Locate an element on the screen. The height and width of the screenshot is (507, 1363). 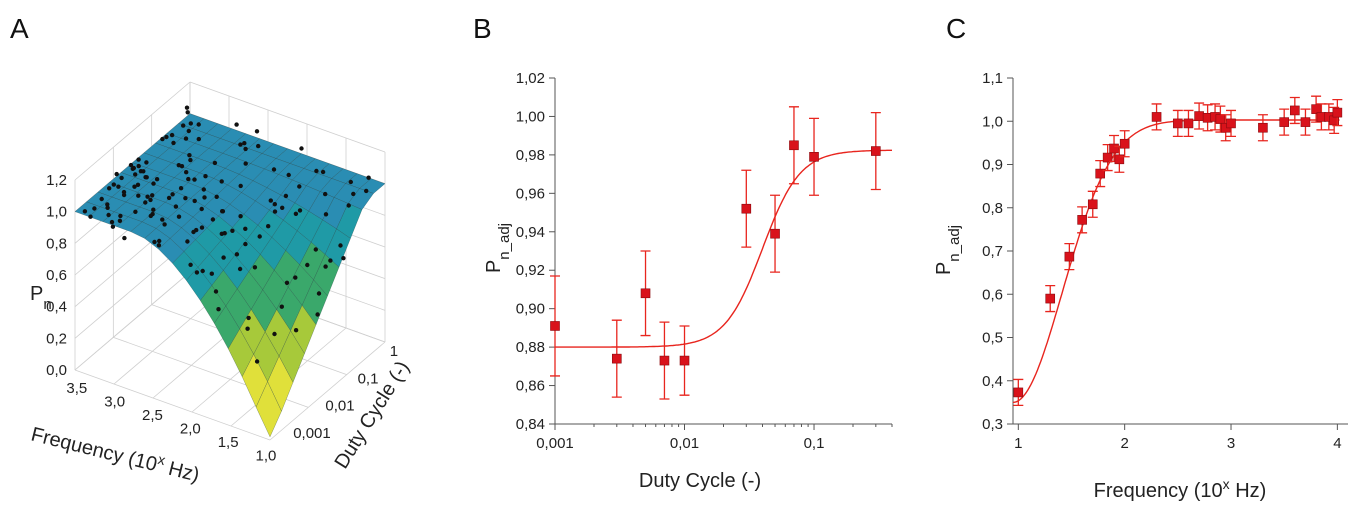
y-tick-label: 0,01 is located at coordinates (339, 406).